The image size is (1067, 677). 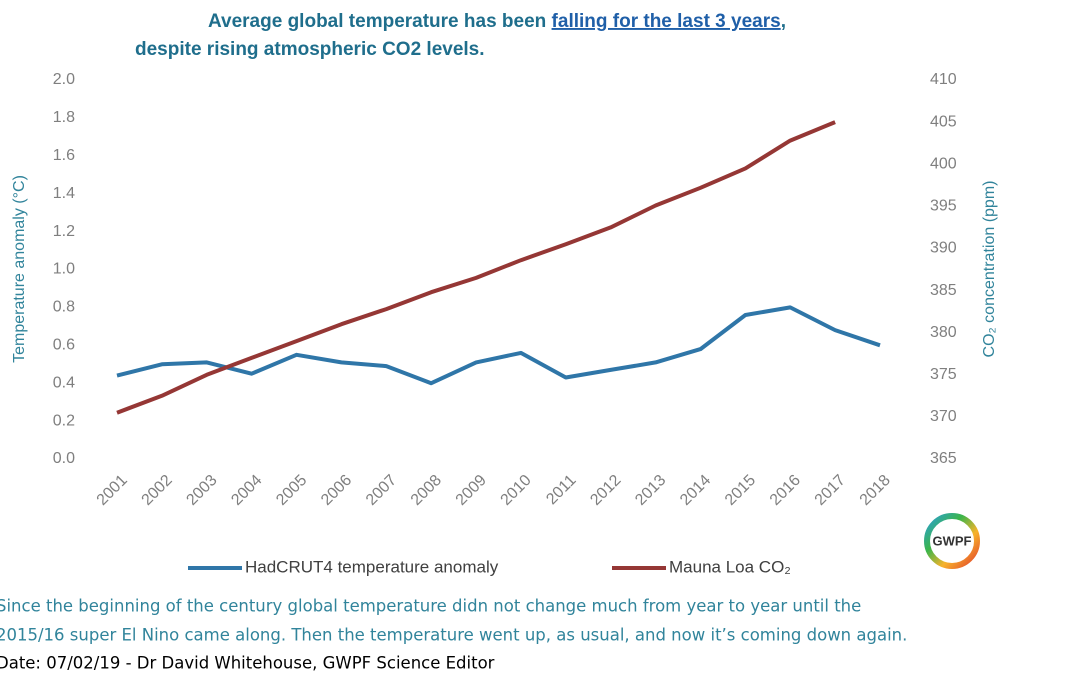 What do you see at coordinates (64, 117) in the screenshot?
I see `y-tick-label: 1.8` at bounding box center [64, 117].